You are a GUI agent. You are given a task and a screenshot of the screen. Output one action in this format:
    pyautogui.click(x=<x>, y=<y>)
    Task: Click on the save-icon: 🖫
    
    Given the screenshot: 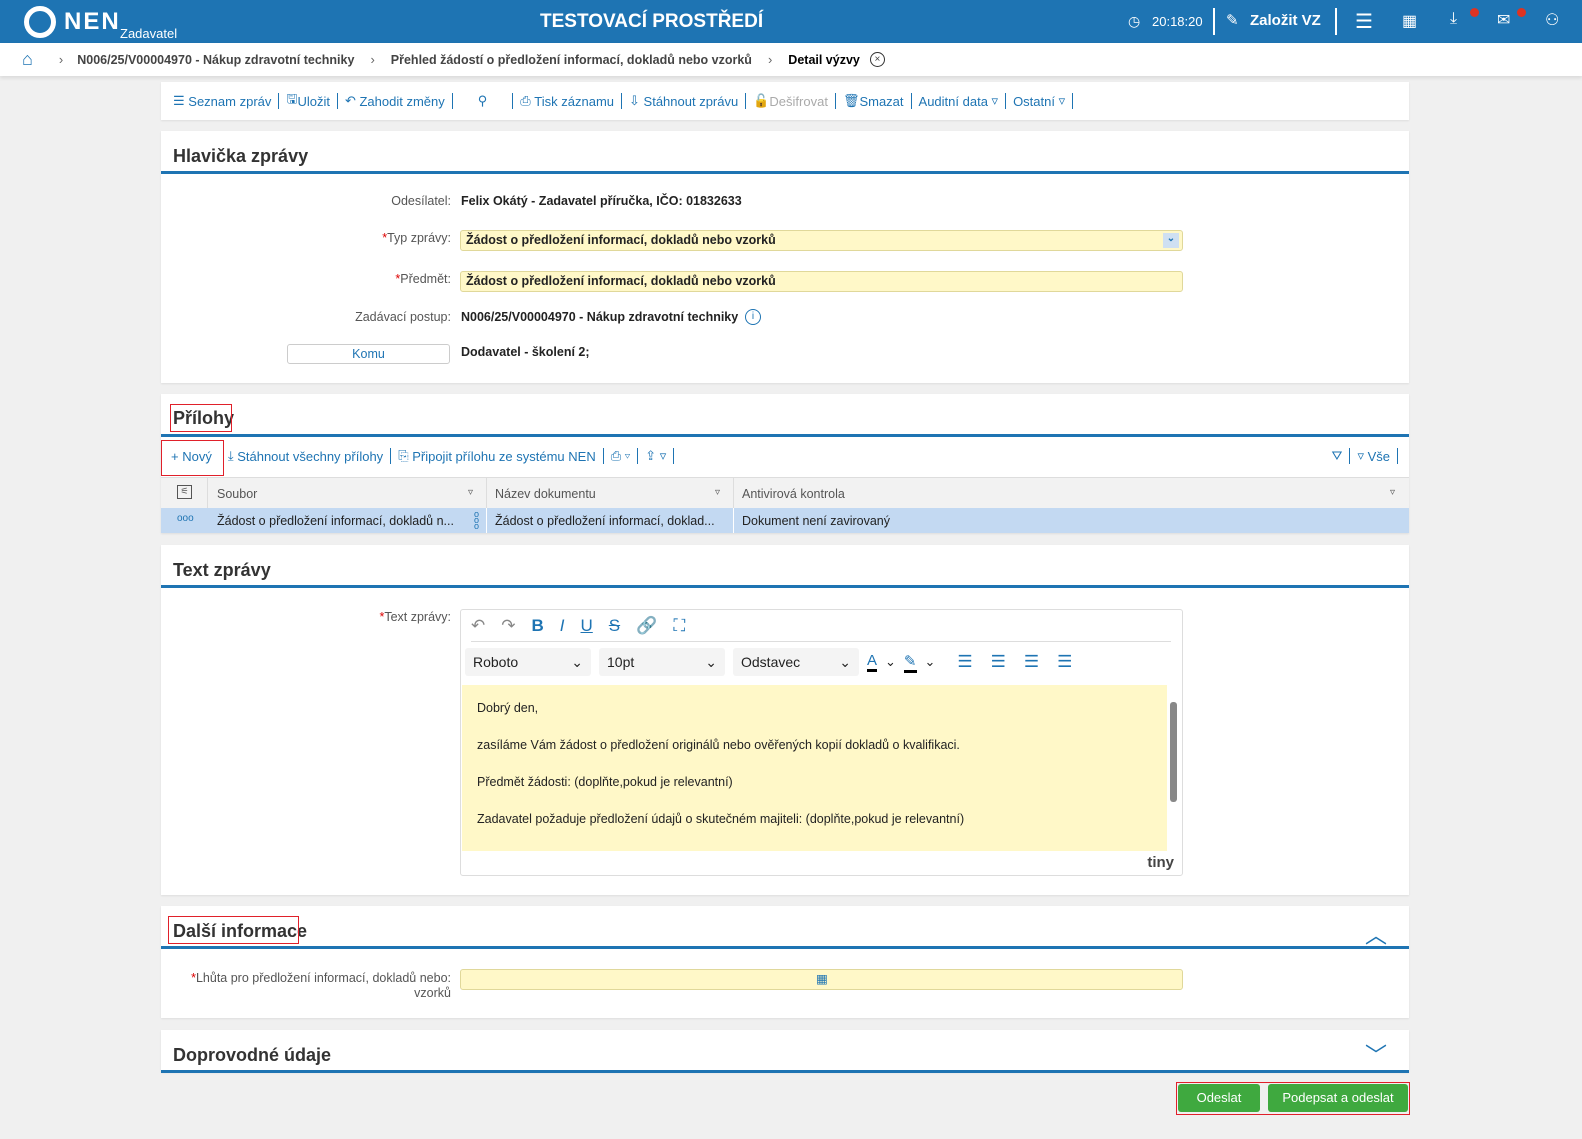 What is the action you would take?
    pyautogui.click(x=292, y=98)
    